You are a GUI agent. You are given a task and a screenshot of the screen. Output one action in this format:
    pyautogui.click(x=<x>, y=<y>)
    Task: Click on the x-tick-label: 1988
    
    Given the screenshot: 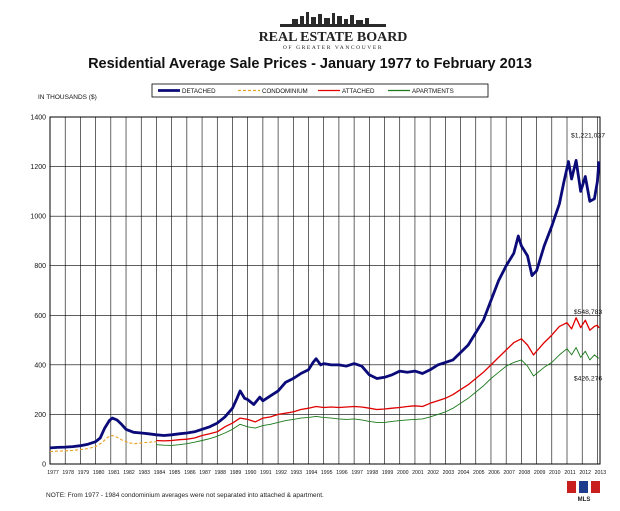 What is the action you would take?
    pyautogui.click(x=220, y=473)
    